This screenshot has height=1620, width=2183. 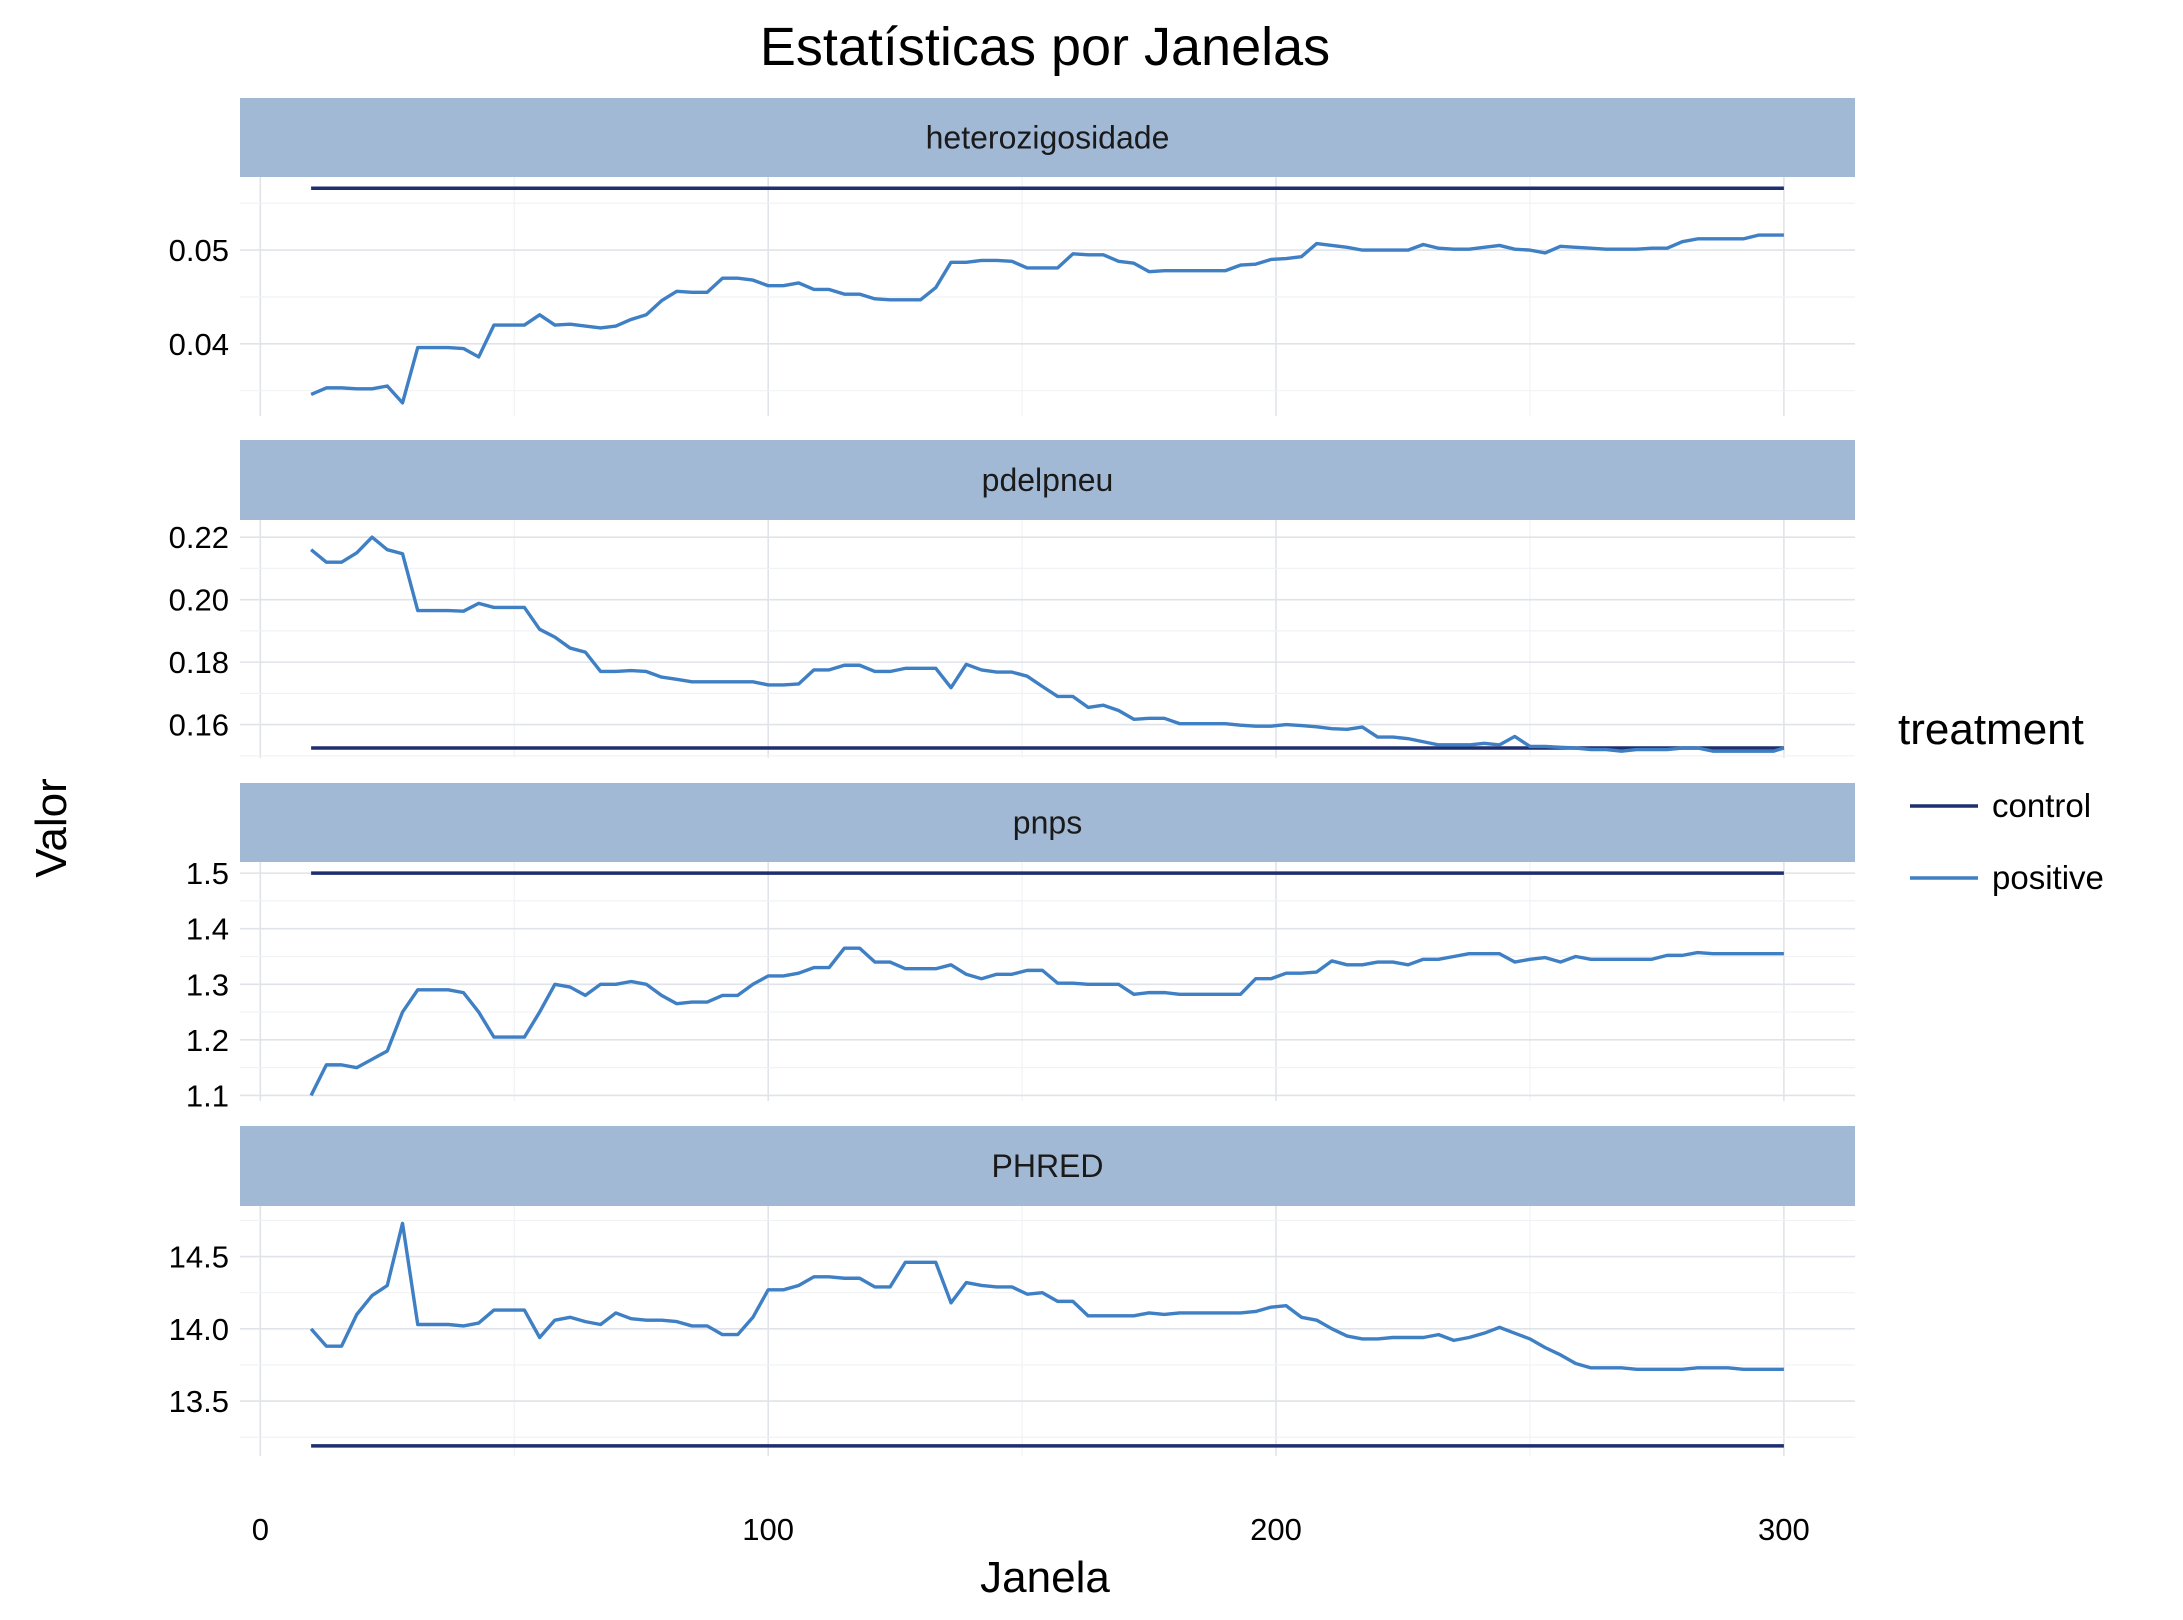 What do you see at coordinates (207, 929) in the screenshot?
I see `y-tick-label: 1.4` at bounding box center [207, 929].